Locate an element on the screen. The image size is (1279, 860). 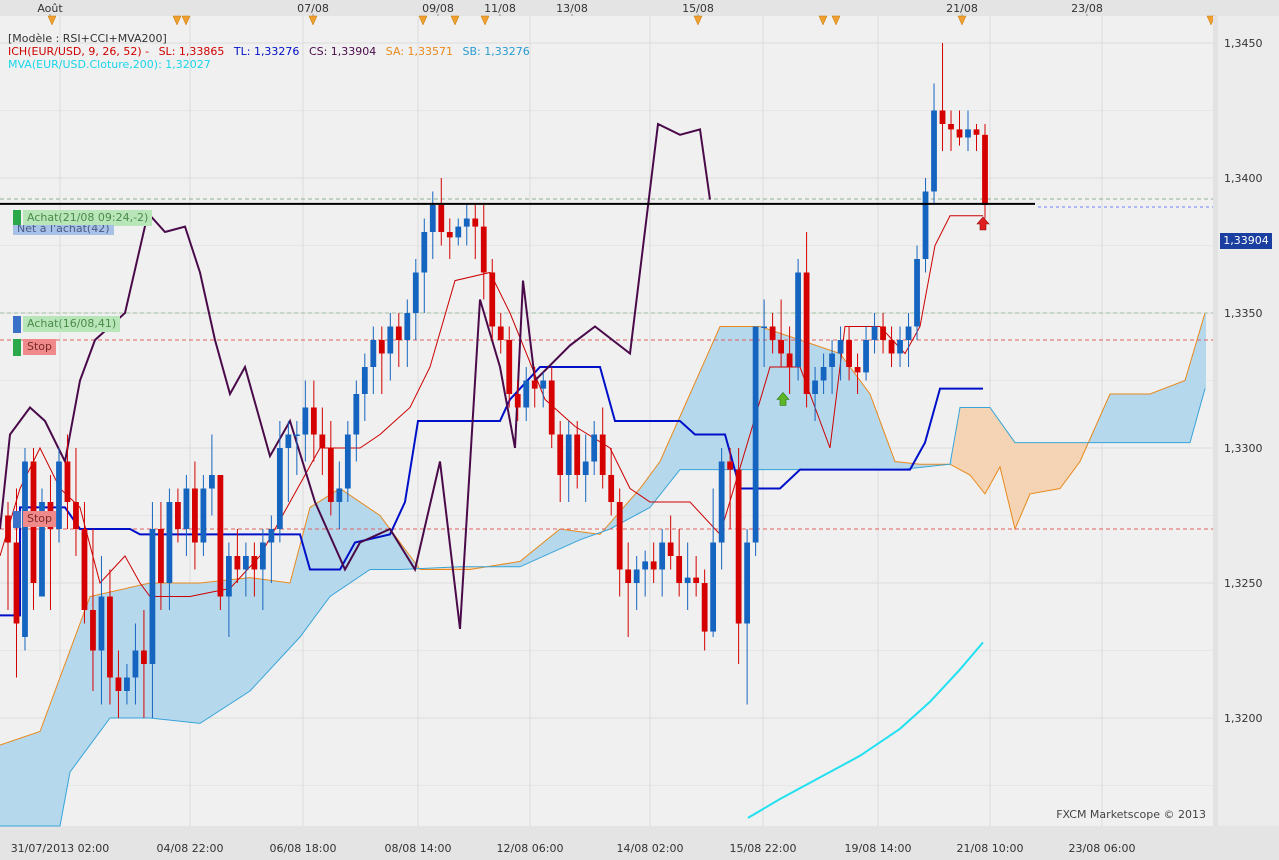
buy-arrow-icon is located at coordinates (783, 398).